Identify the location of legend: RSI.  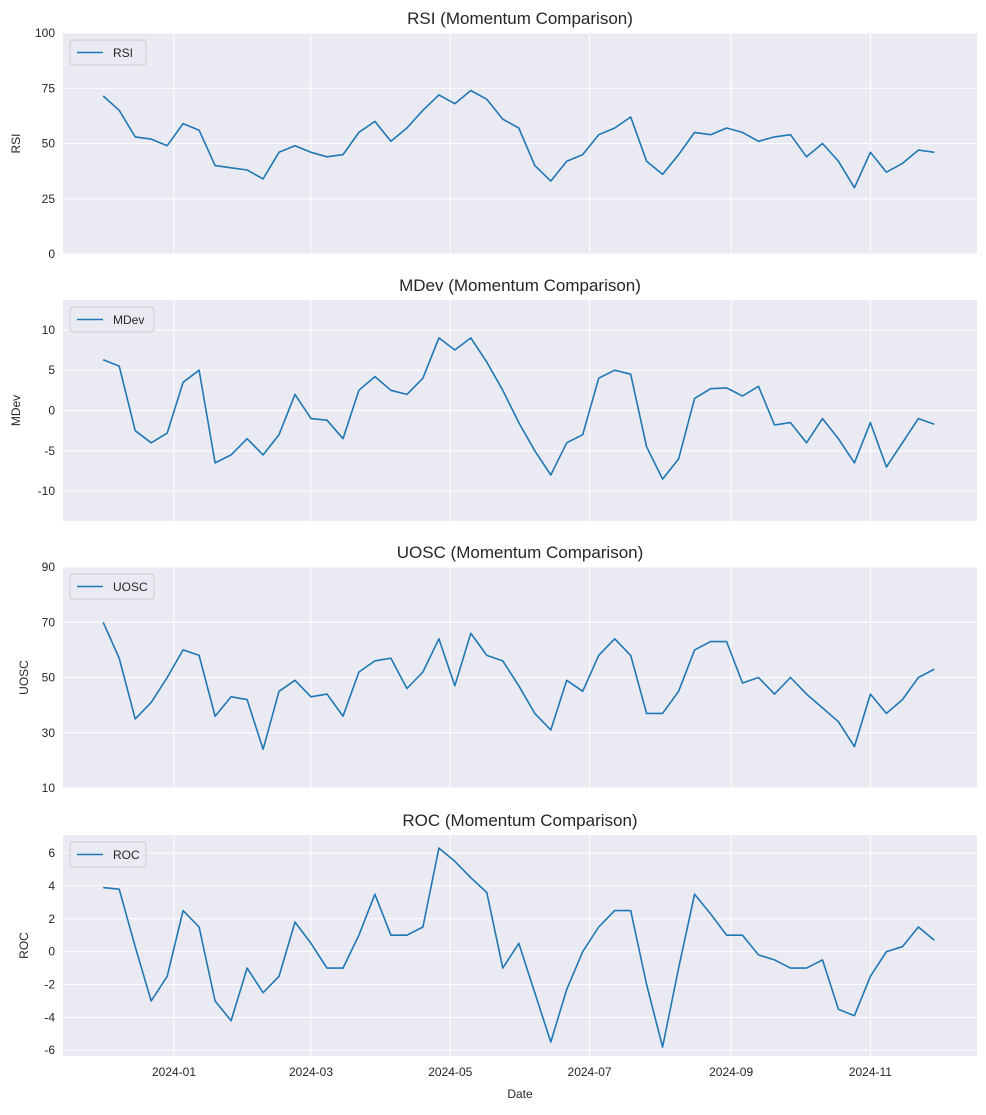
(108, 52).